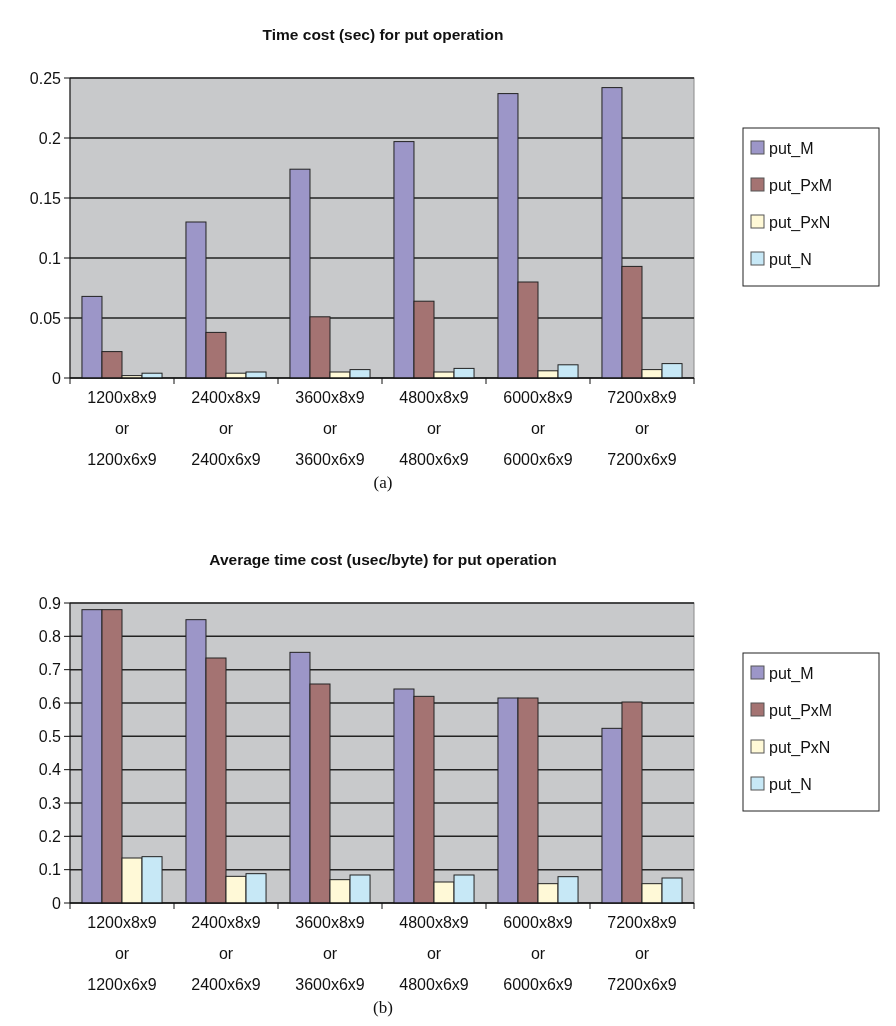 This screenshot has height=1026, width=896. Describe the element at coordinates (45, 198) in the screenshot. I see `y-tick-label: 0.15` at that location.